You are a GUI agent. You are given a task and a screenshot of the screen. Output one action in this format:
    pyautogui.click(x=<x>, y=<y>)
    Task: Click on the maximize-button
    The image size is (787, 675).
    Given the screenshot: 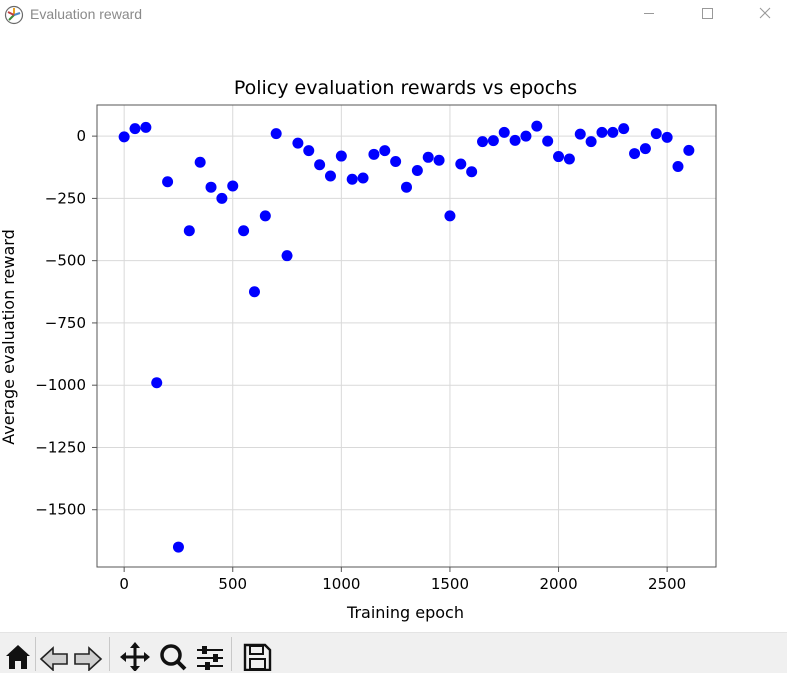 What is the action you would take?
    pyautogui.click(x=707, y=15)
    